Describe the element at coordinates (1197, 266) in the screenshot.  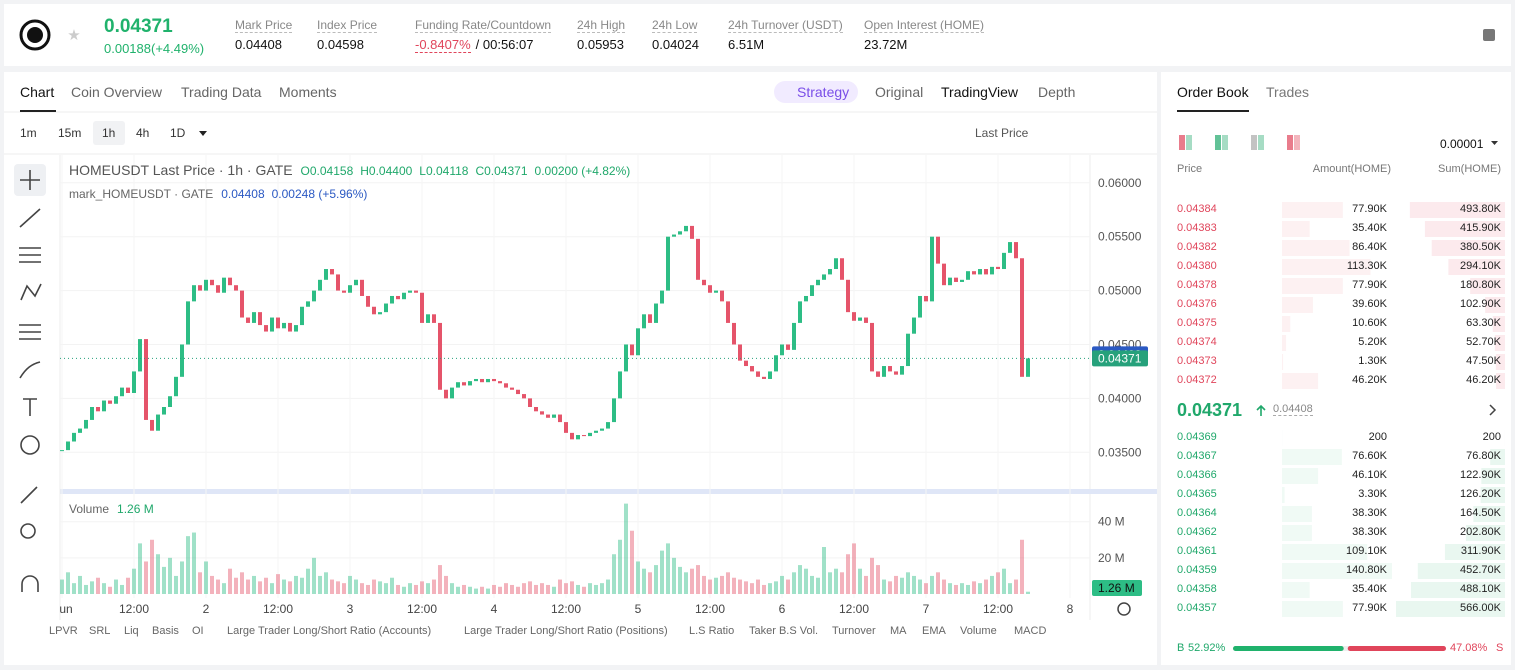
I see `book-price: 0.04380` at that location.